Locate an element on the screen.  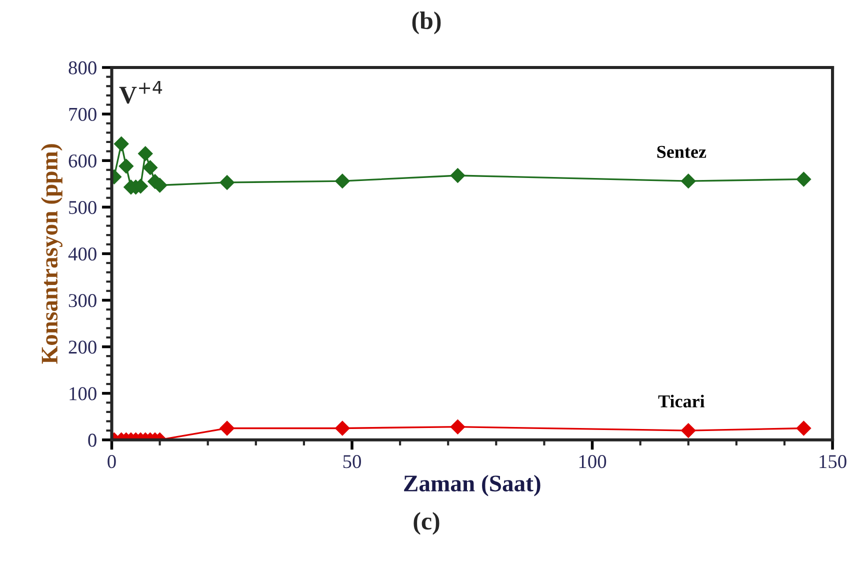
y-tick-label: 300 is located at coordinates (82, 301).